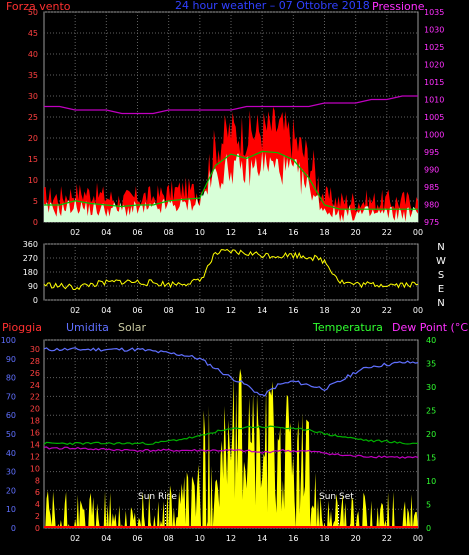 This screenshot has height=555, width=469. Describe the element at coordinates (37, 516) in the screenshot. I see `rain-y-tick: 2` at that location.